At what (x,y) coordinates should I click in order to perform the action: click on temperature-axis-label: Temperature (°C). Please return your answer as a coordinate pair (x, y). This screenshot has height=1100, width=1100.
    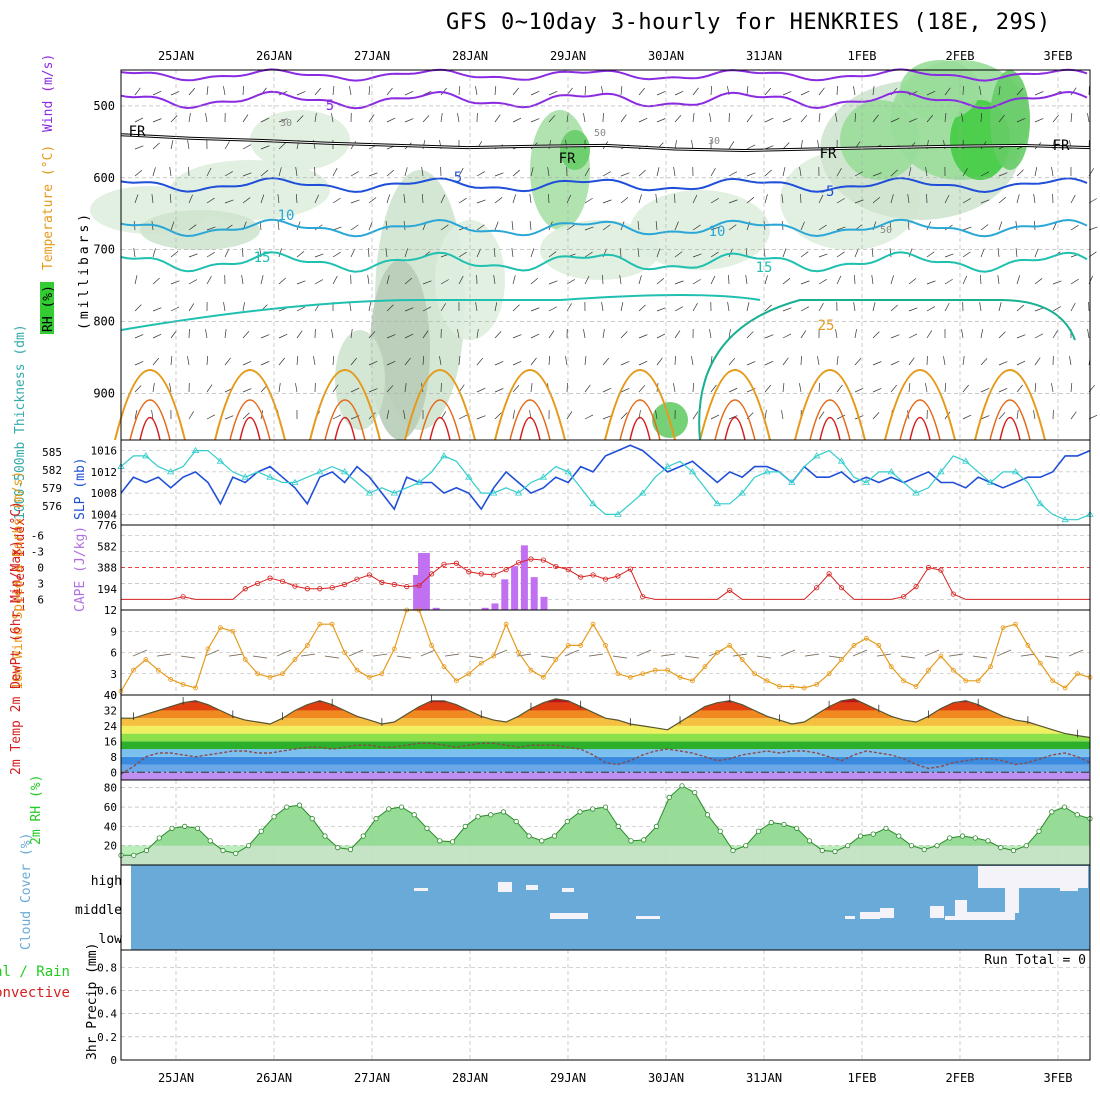
    Looking at the image, I should click on (48, 207).